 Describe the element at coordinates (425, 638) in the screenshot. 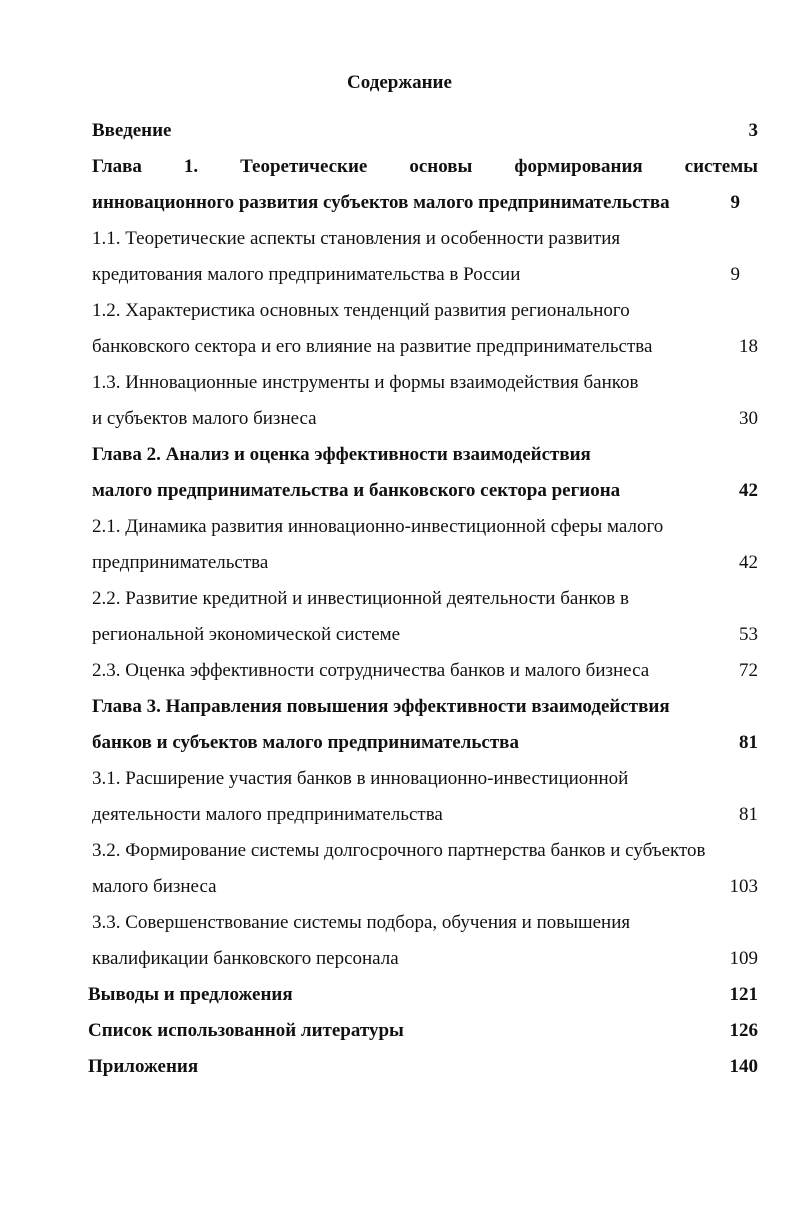

I see `toc-entry: региональной экономической системе 53` at that location.